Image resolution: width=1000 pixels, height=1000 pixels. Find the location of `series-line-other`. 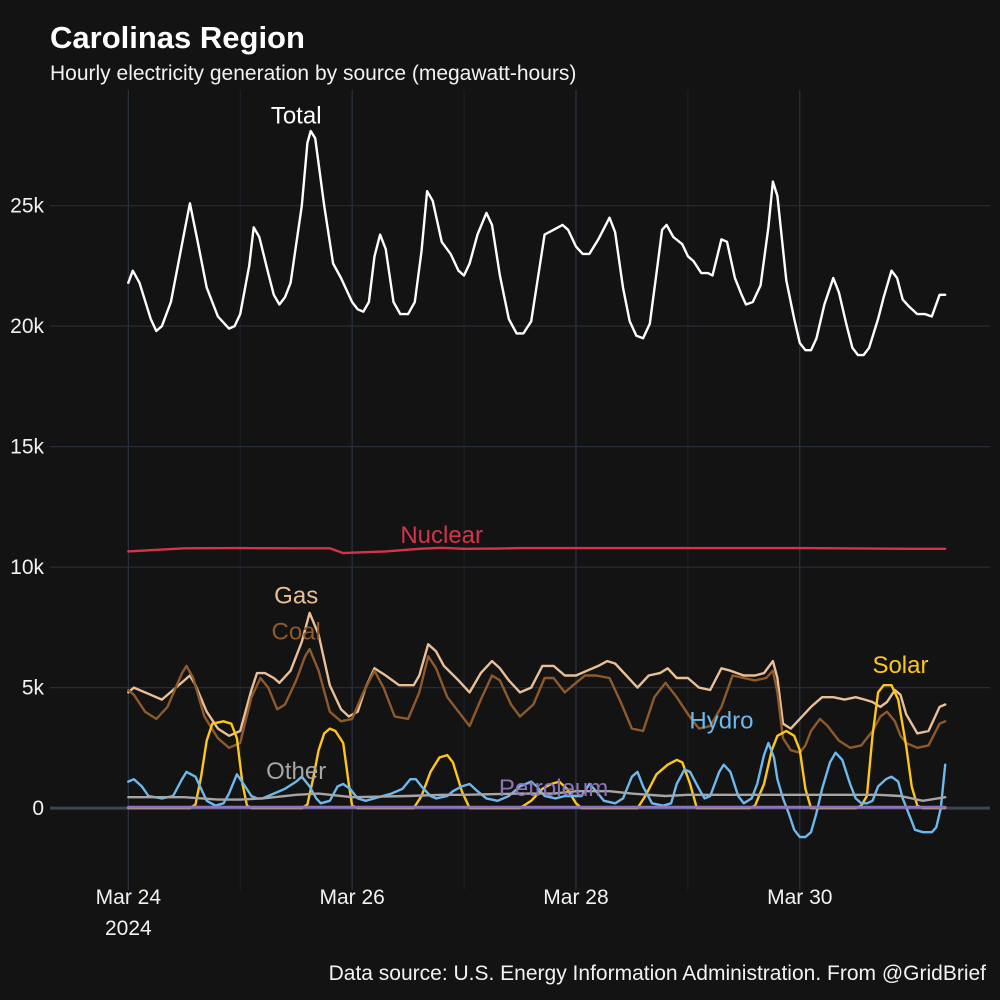

series-line-other is located at coordinates (537, 796).